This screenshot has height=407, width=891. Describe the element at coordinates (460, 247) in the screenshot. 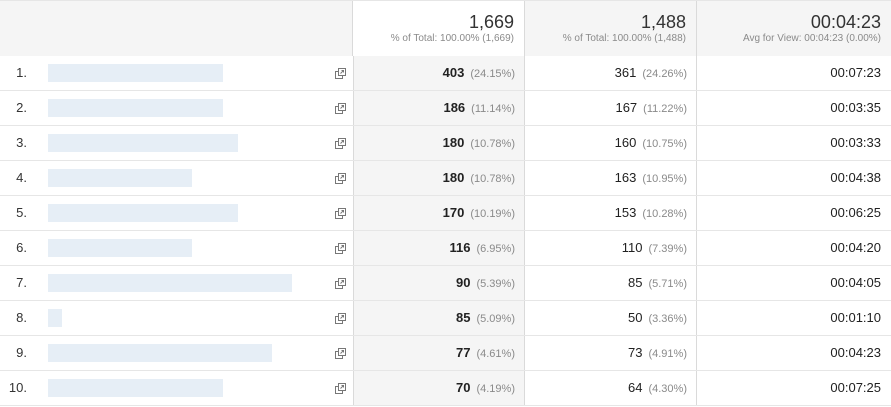

I see `metric-1-value: 116` at that location.